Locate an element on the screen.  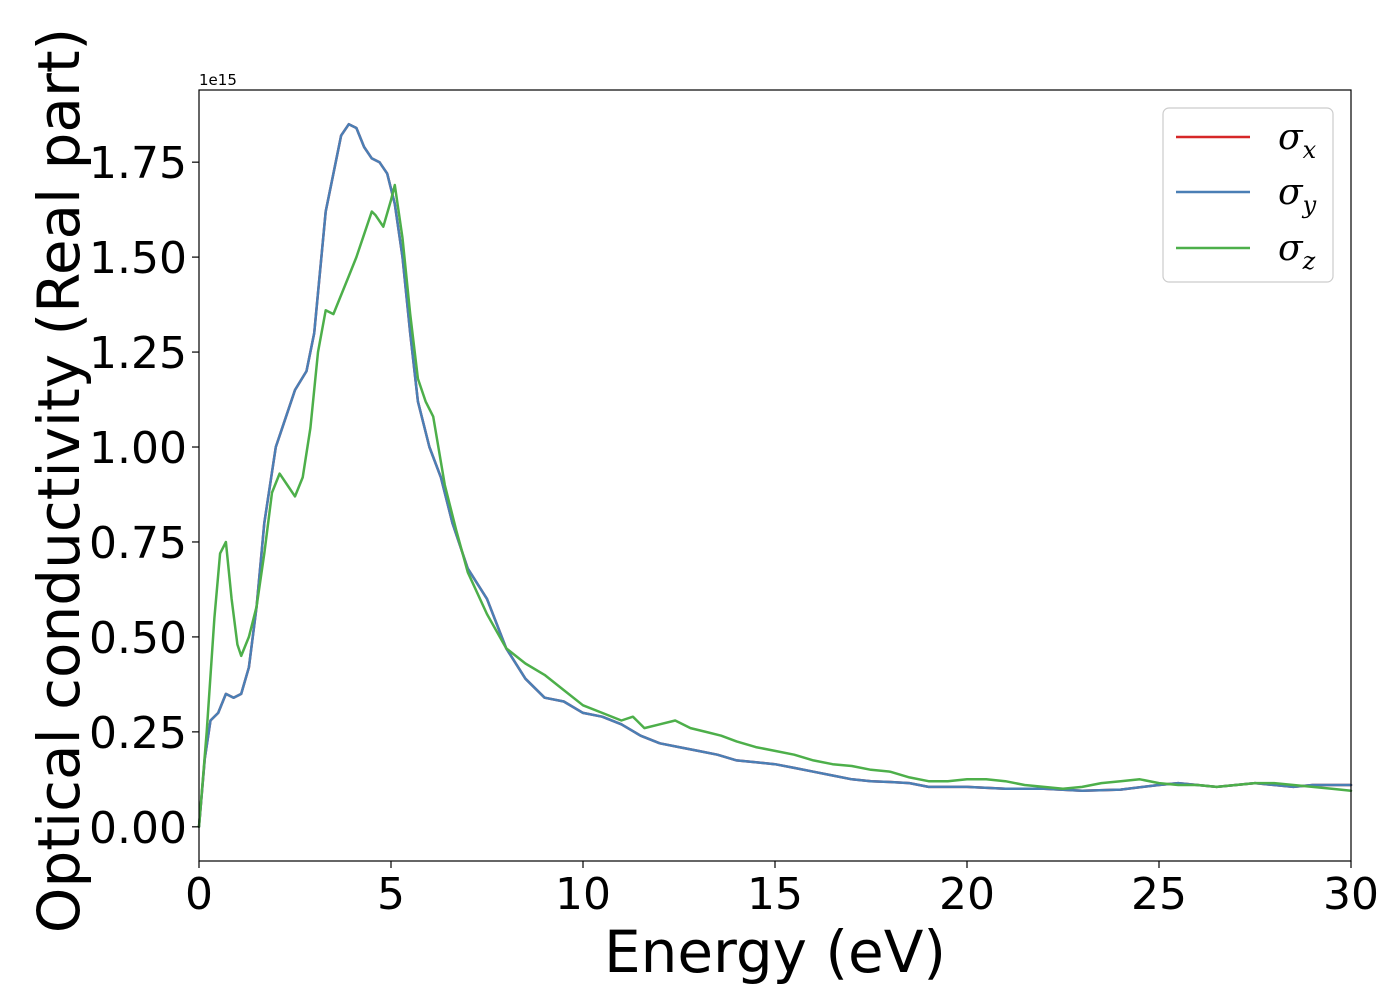
y-offset-label: 1e15 is located at coordinates (218, 80).